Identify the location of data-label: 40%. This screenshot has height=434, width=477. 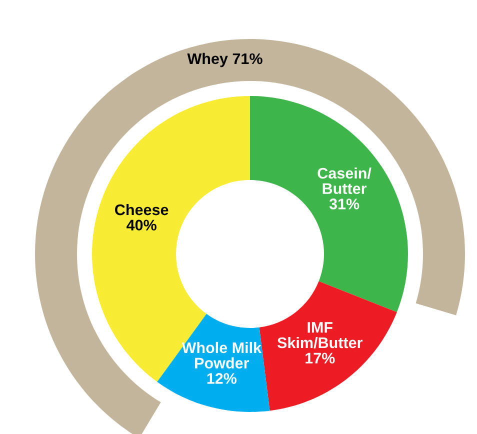
(141, 225).